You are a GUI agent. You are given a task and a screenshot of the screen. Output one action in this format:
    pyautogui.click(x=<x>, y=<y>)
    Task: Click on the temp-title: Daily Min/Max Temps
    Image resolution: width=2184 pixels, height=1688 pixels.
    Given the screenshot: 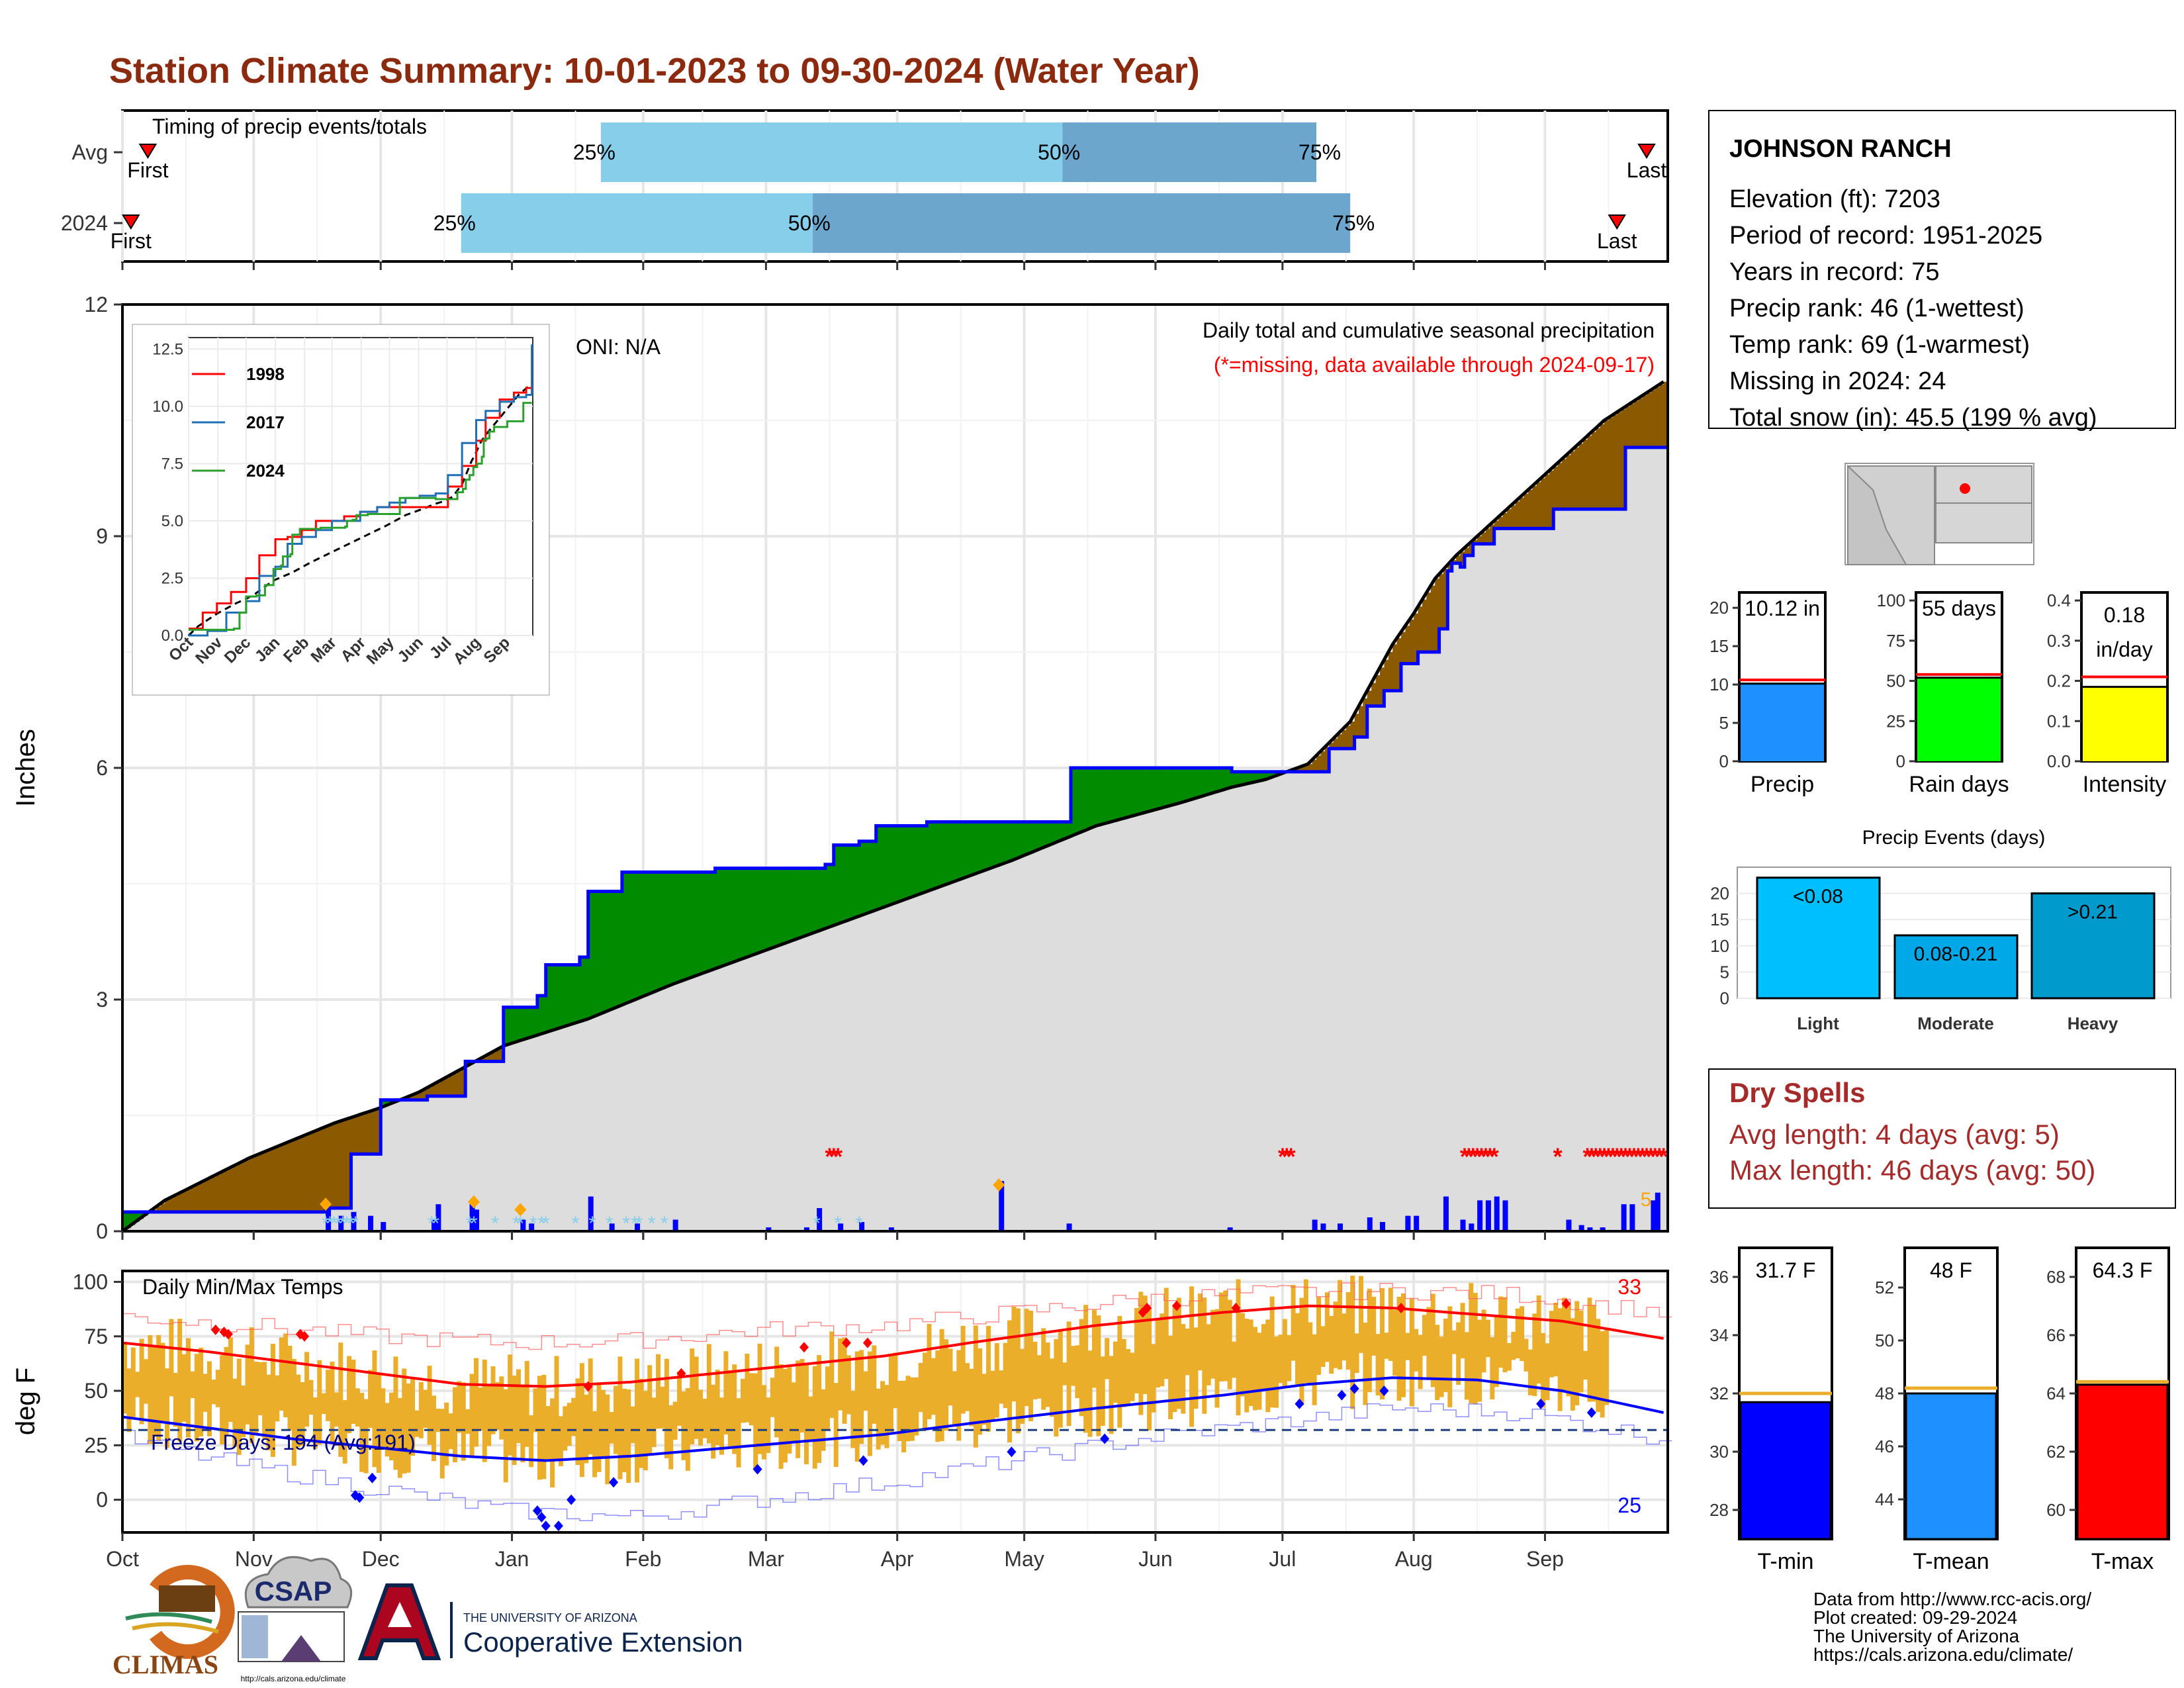 What is the action you would take?
    pyautogui.click(x=242, y=1287)
    